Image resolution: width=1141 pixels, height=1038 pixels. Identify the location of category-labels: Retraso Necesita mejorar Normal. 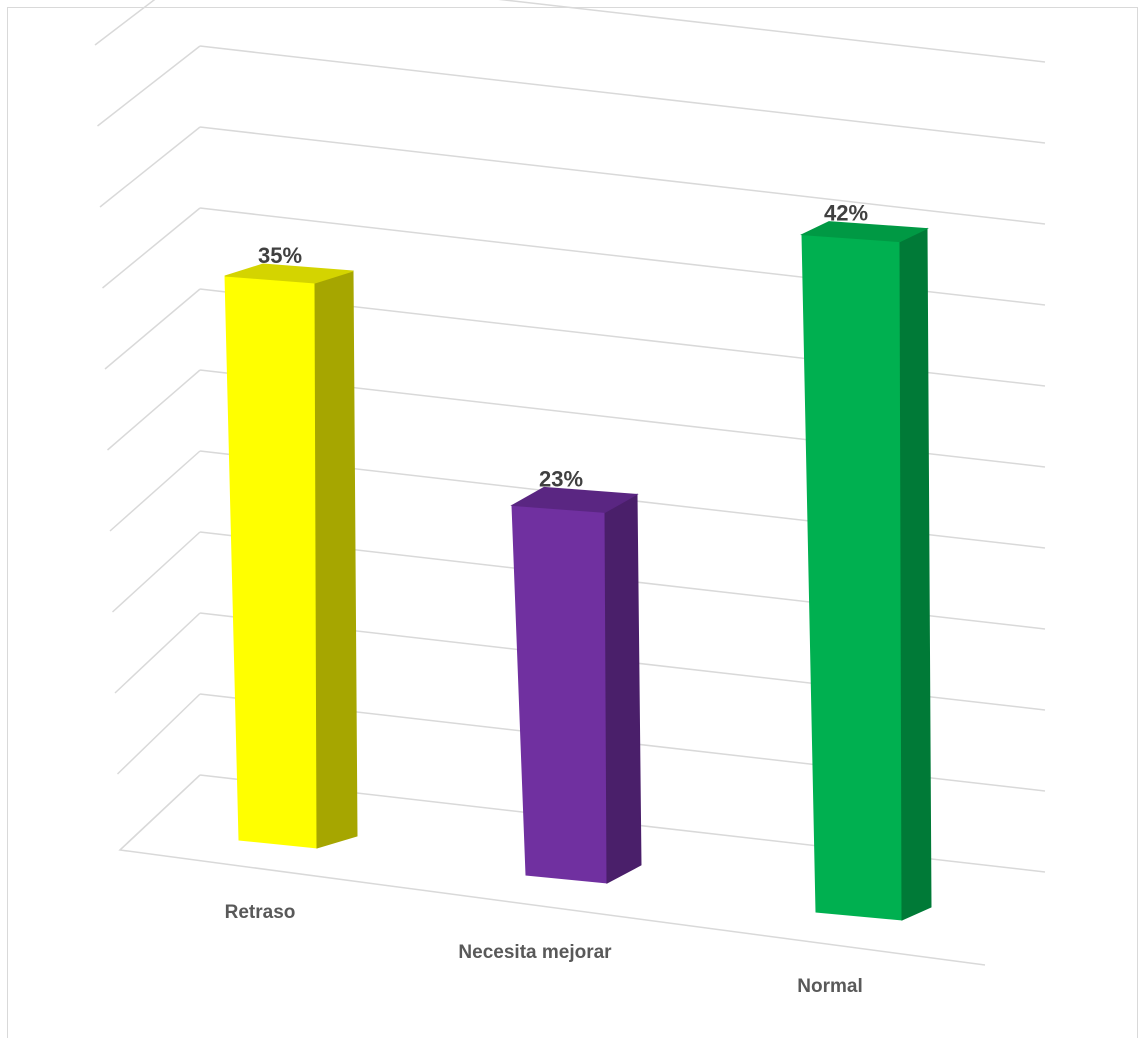
(544, 949).